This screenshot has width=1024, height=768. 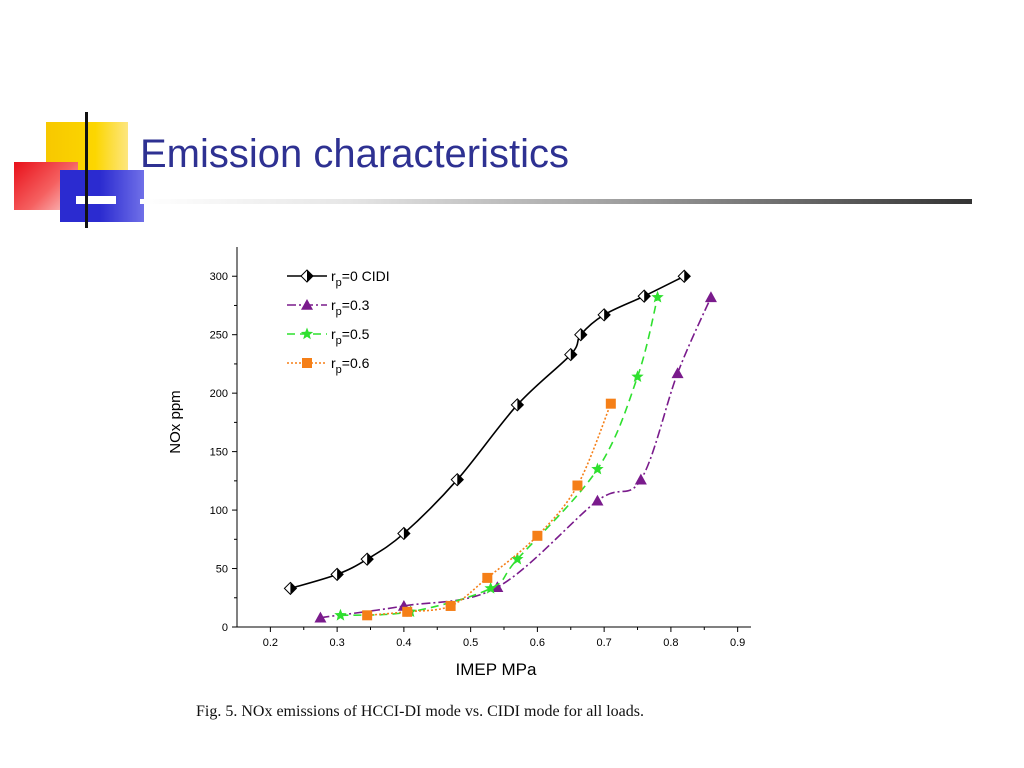 I want to click on decor-vertical-line, so click(x=86, y=170).